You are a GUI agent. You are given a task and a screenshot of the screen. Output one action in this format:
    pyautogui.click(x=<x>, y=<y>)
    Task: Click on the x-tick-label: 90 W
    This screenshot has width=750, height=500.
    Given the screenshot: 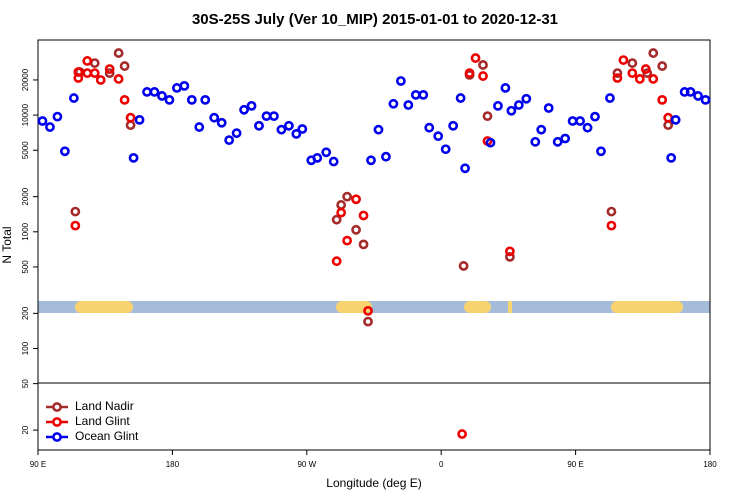 What is the action you would take?
    pyautogui.click(x=306, y=464)
    